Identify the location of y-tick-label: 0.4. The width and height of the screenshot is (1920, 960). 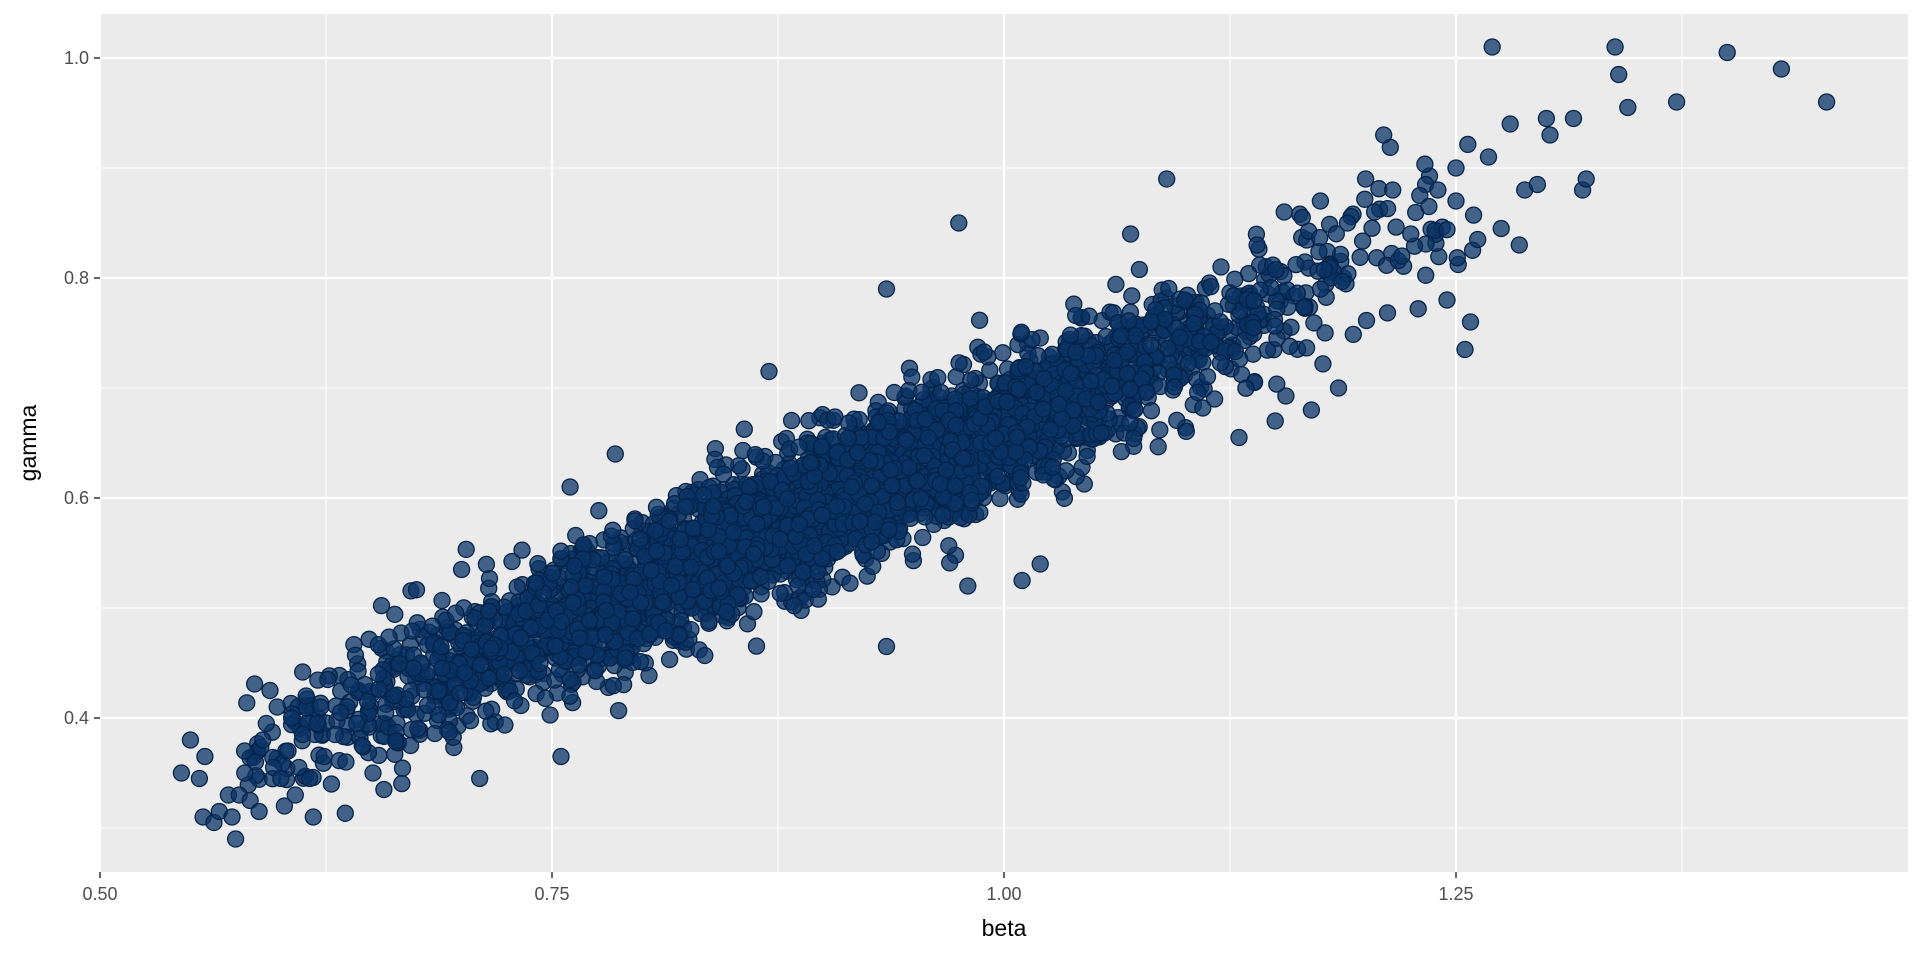
(76, 718).